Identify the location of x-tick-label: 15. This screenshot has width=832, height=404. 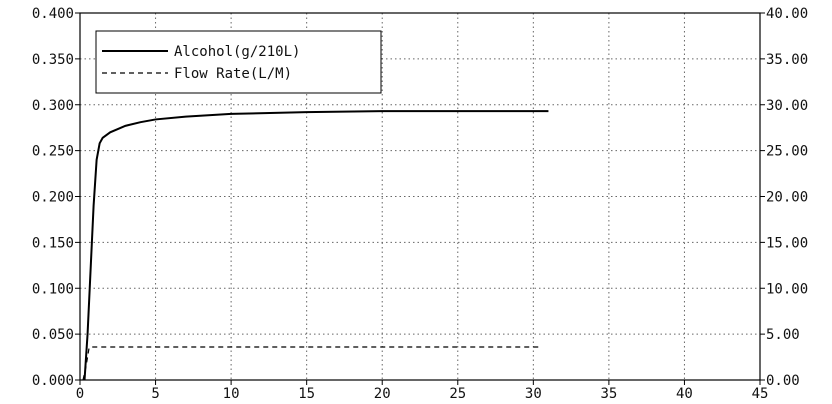
(306, 394).